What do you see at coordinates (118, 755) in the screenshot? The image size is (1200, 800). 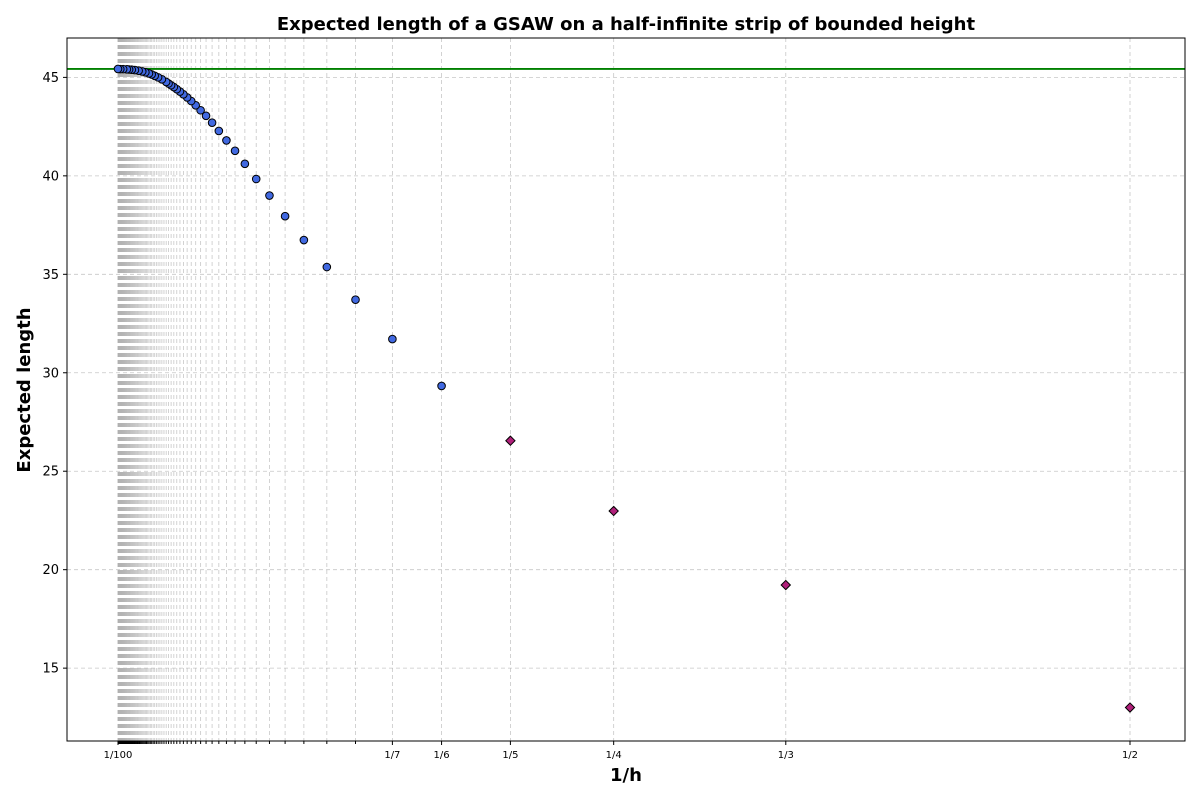 I see `x-tick-label: 1/100` at bounding box center [118, 755].